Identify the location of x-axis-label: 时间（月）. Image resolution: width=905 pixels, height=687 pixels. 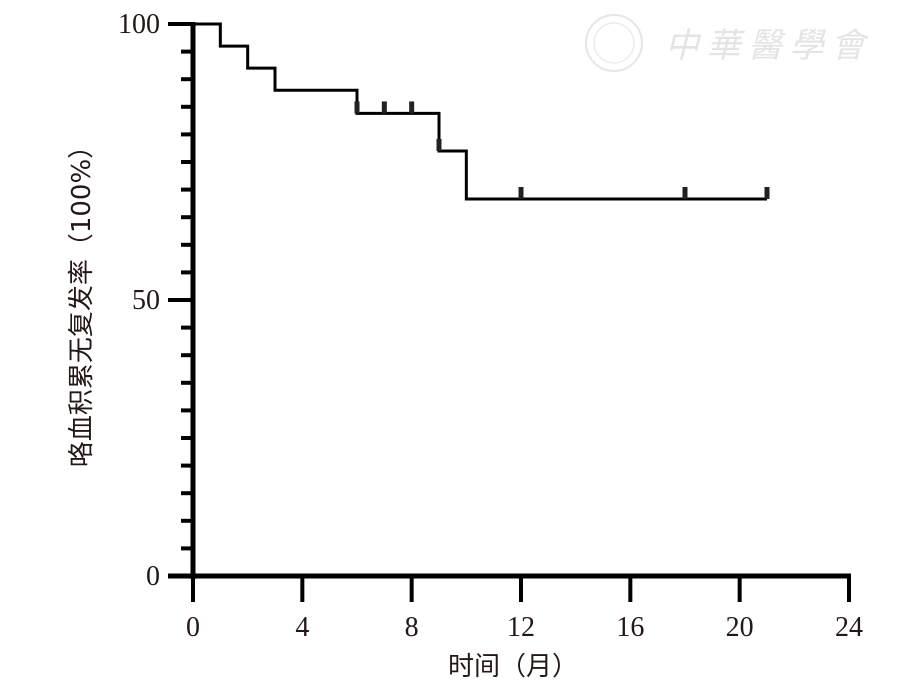
(513, 667).